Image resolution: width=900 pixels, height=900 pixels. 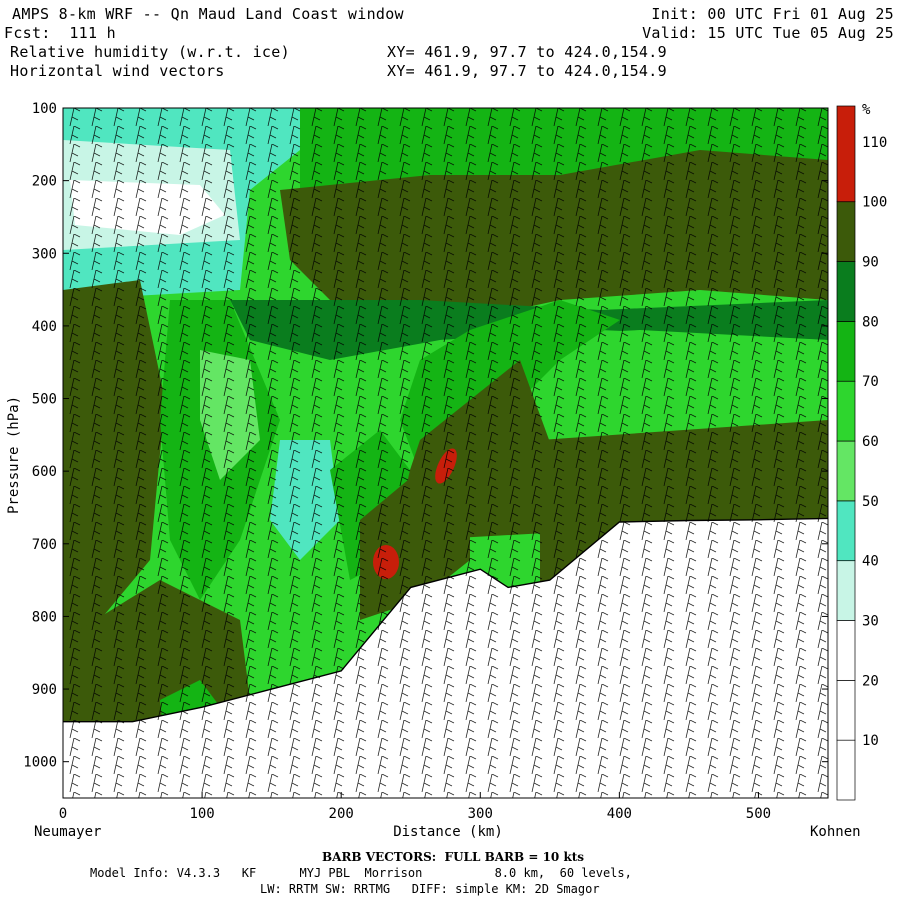 I want to click on y-tick-label: 800, so click(x=44, y=617).